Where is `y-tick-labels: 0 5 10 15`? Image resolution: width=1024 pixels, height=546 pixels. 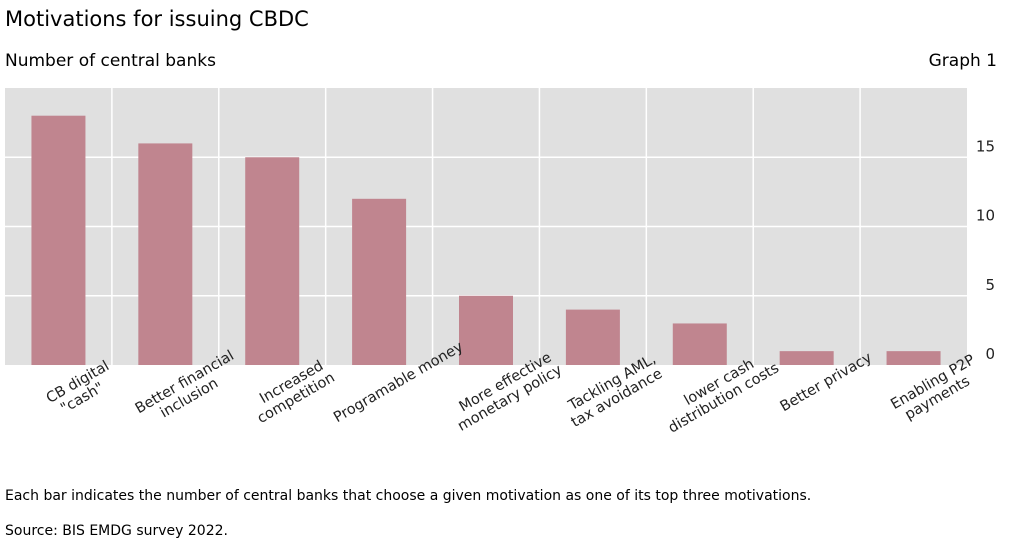 y-tick-labels: 0 5 10 15 is located at coordinates (985, 250).